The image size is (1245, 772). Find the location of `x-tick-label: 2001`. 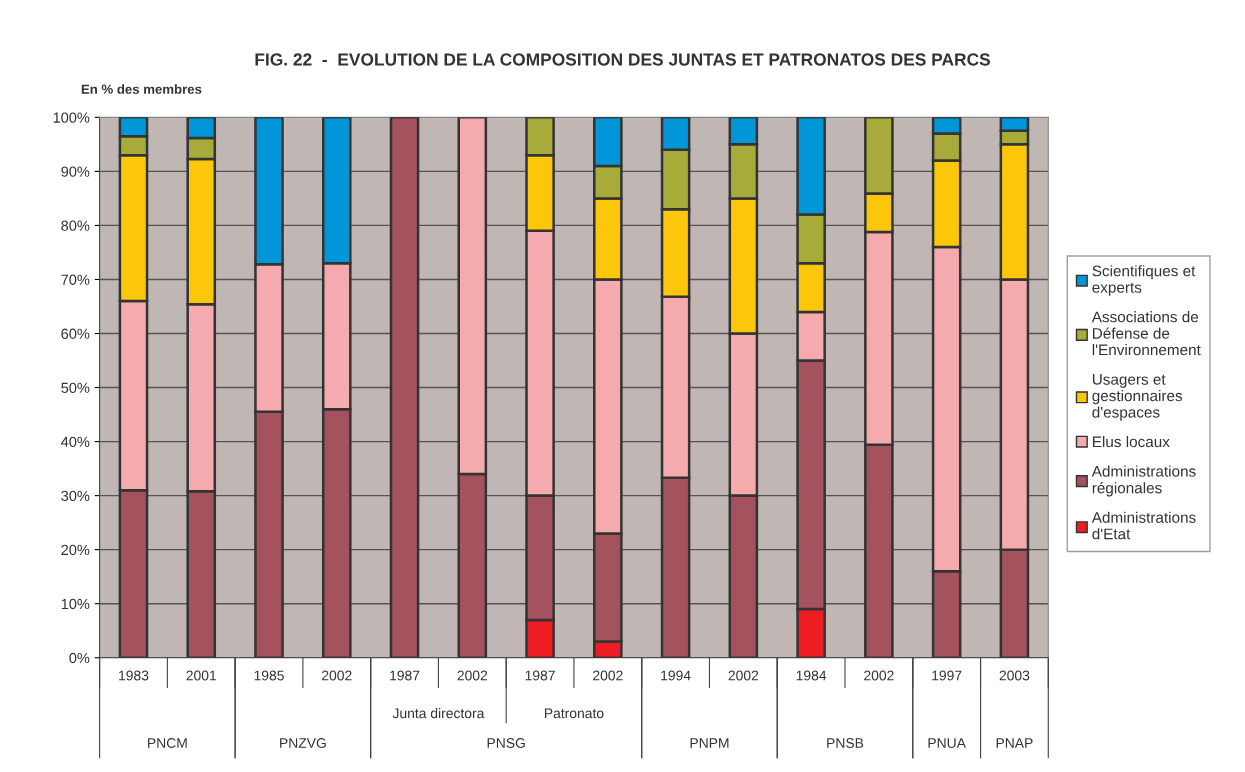

x-tick-label: 2001 is located at coordinates (201, 675).